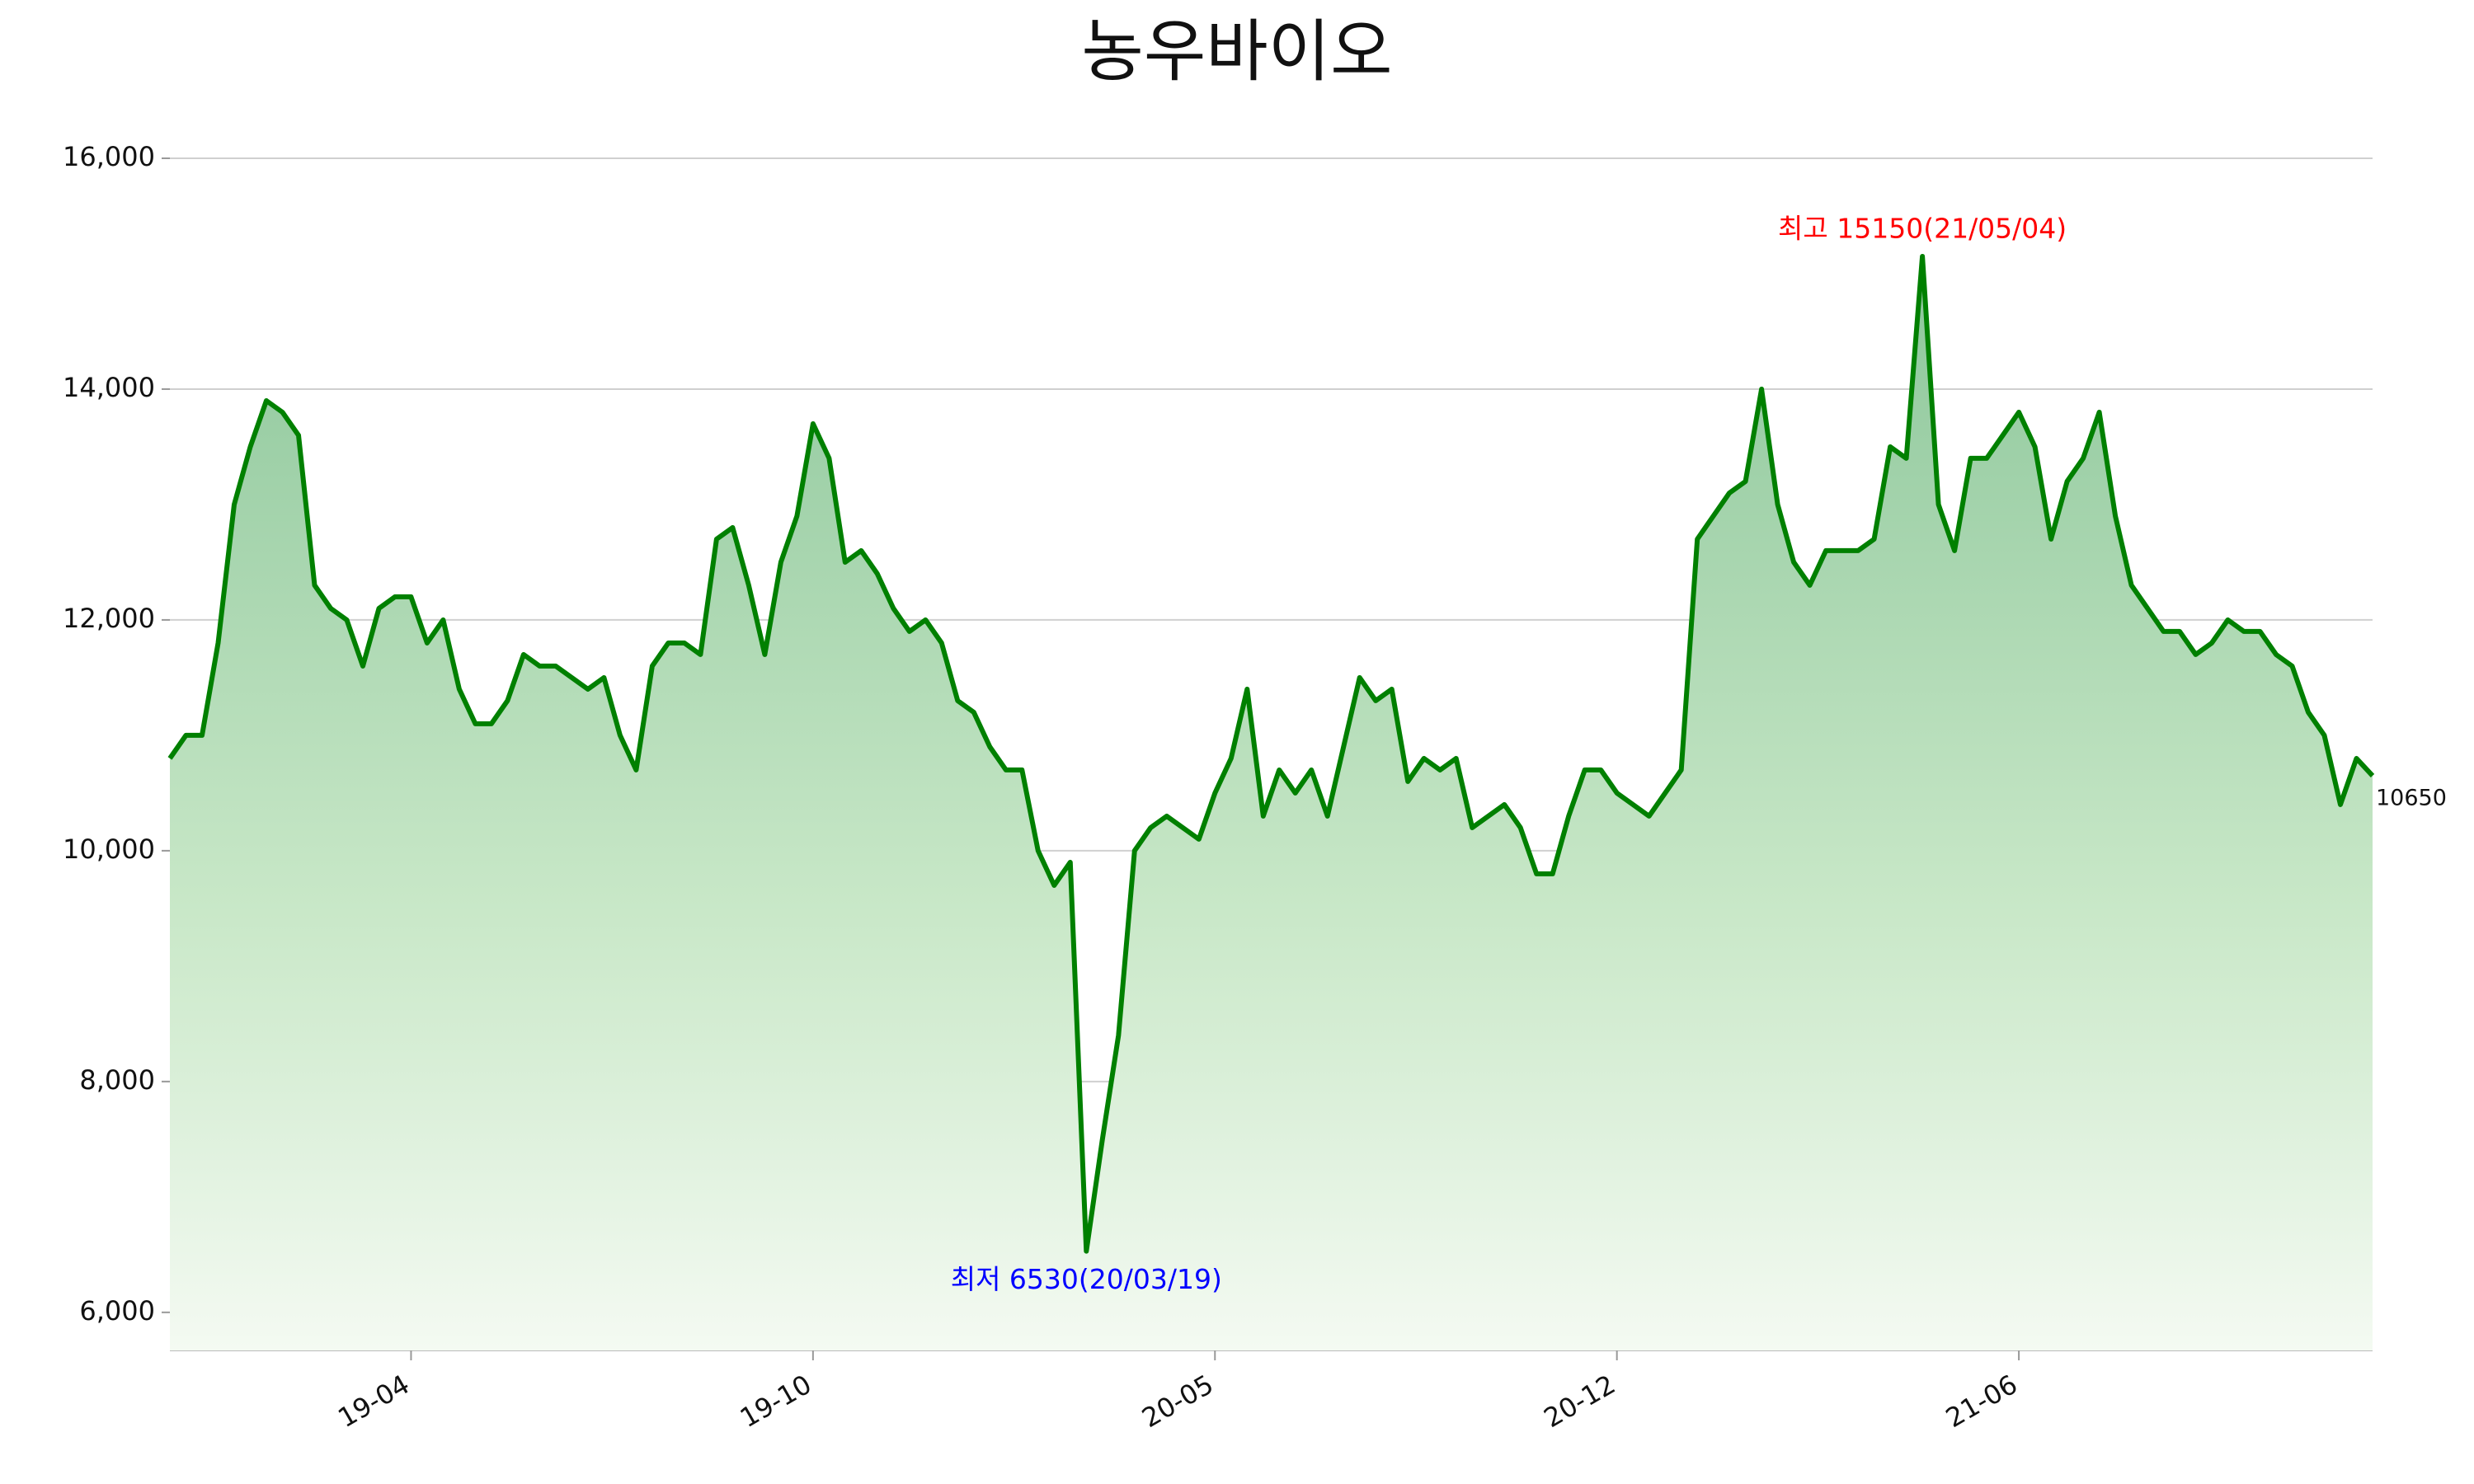  I want to click on last-value-label: 10650, so click(2411, 797).